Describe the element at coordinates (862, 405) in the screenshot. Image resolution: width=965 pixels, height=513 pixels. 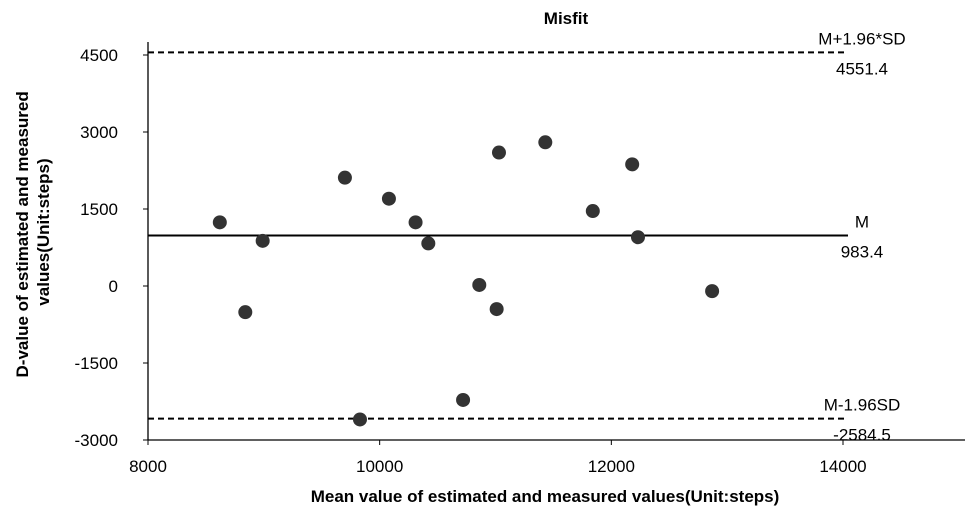
I see `reference-line-label: M-1.96SD` at that location.